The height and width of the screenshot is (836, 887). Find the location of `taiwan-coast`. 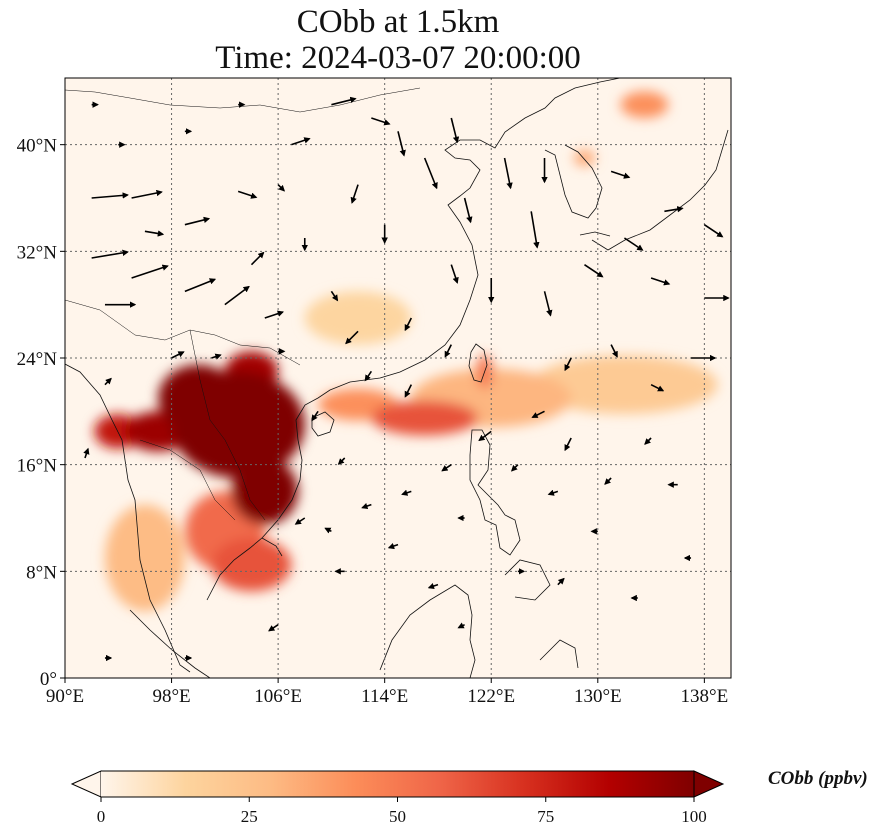

taiwan-coast is located at coordinates (478, 363).